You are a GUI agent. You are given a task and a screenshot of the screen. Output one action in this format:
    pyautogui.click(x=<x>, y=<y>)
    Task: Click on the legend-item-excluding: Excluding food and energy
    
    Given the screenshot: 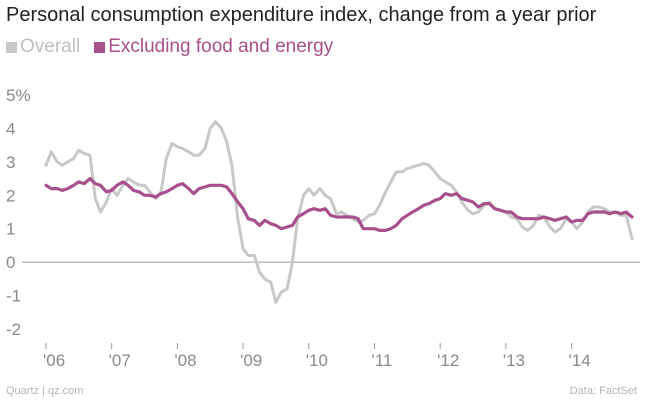 What is the action you would take?
    pyautogui.click(x=213, y=47)
    